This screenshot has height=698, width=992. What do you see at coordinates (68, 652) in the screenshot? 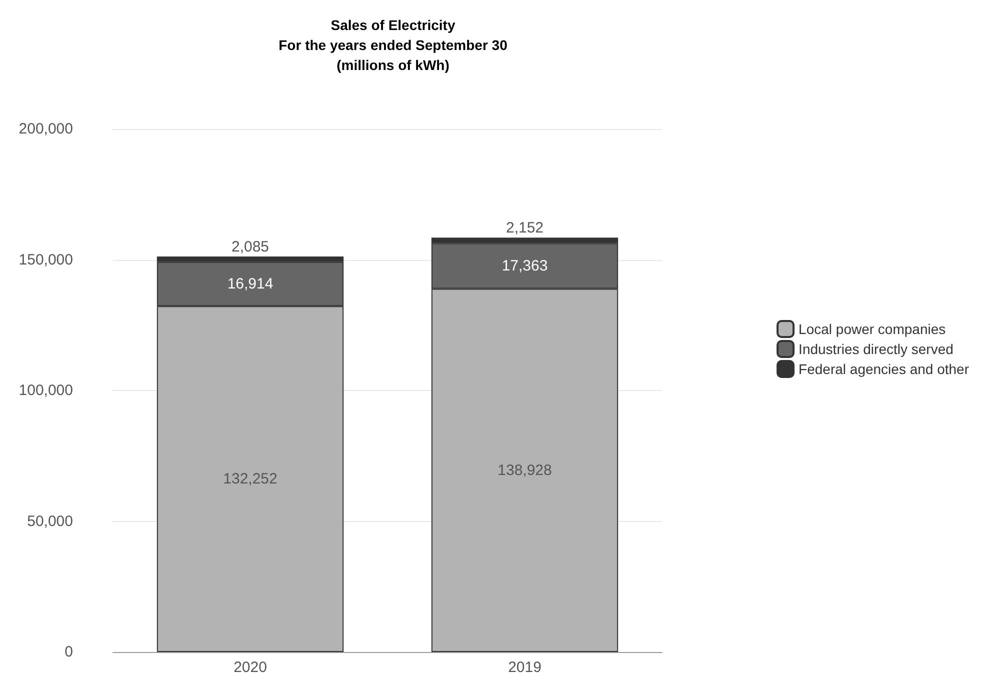
I see `y-tick-label: 0` at bounding box center [68, 652].